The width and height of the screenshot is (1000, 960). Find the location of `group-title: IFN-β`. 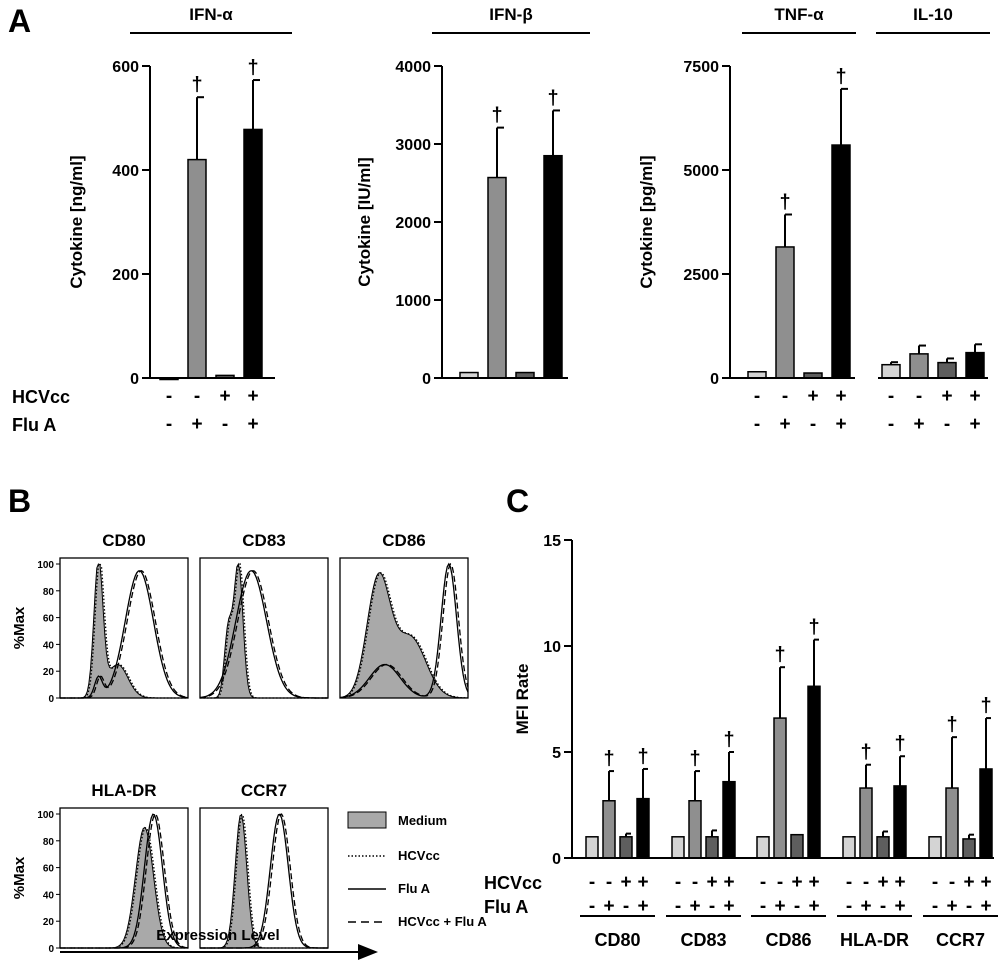

group-title: IFN-β is located at coordinates (510, 14).